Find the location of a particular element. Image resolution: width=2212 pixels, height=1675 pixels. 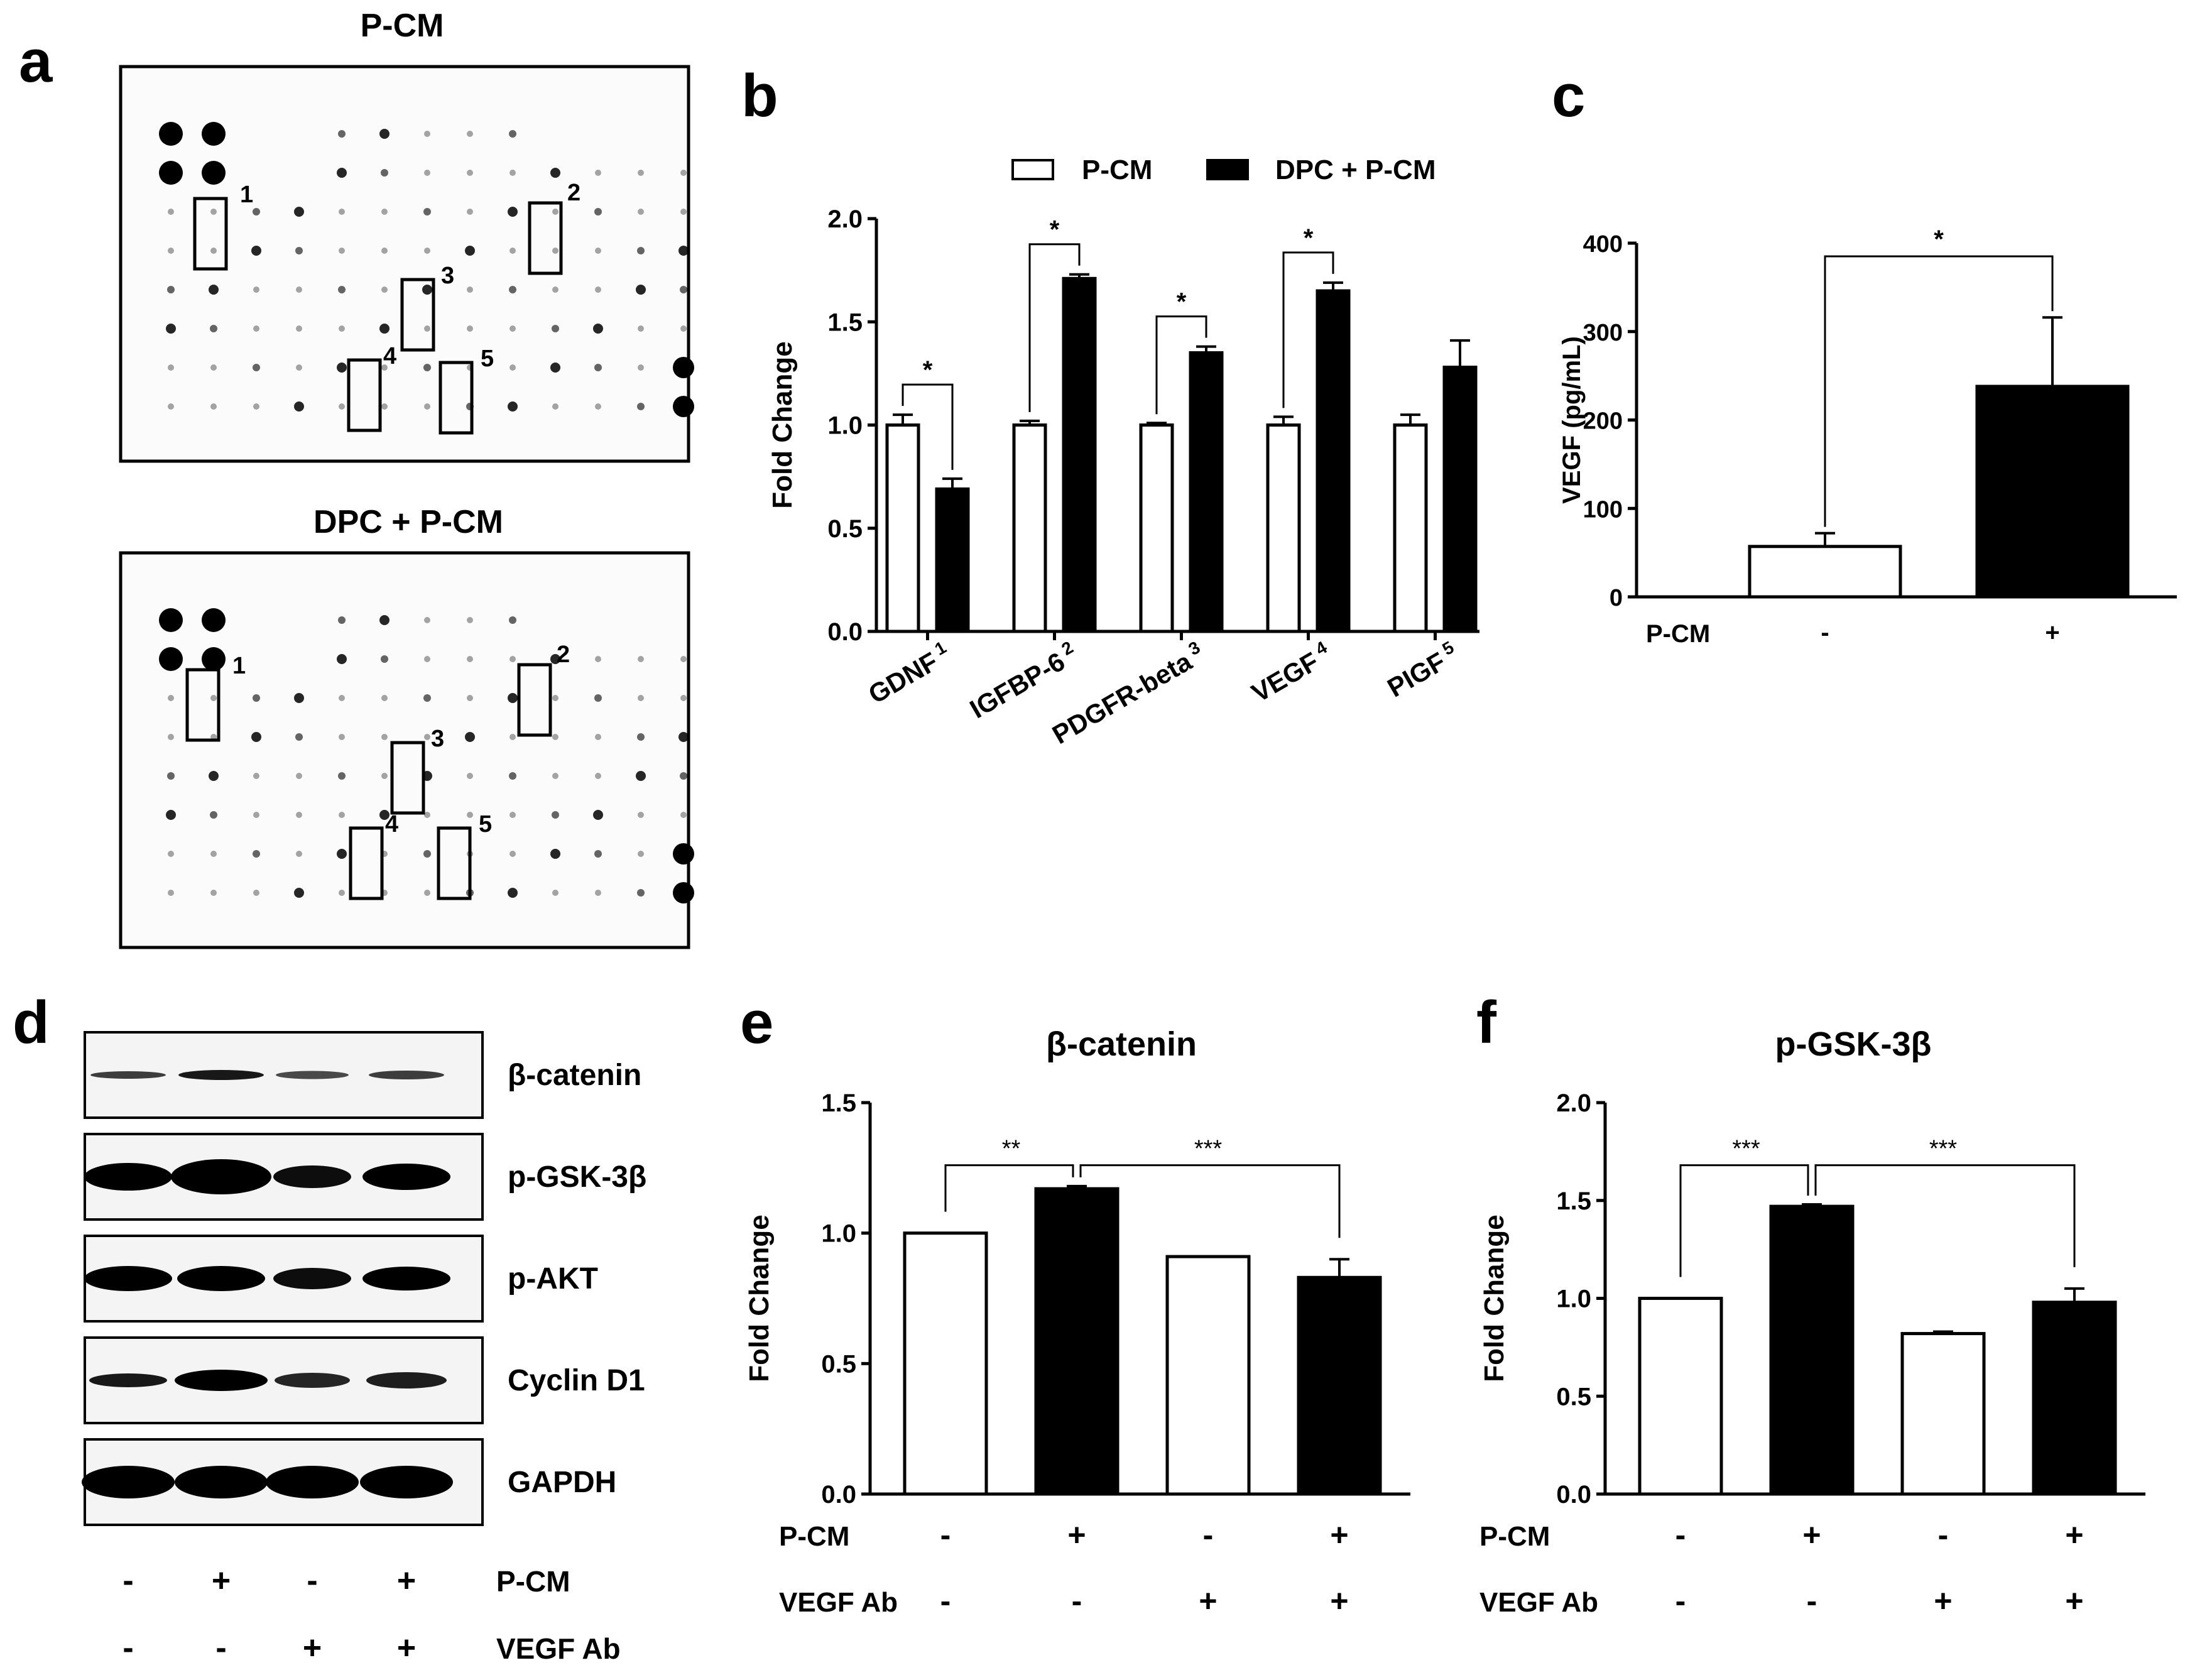

b-legend-label-pcm: P-CM is located at coordinates (1117, 170).